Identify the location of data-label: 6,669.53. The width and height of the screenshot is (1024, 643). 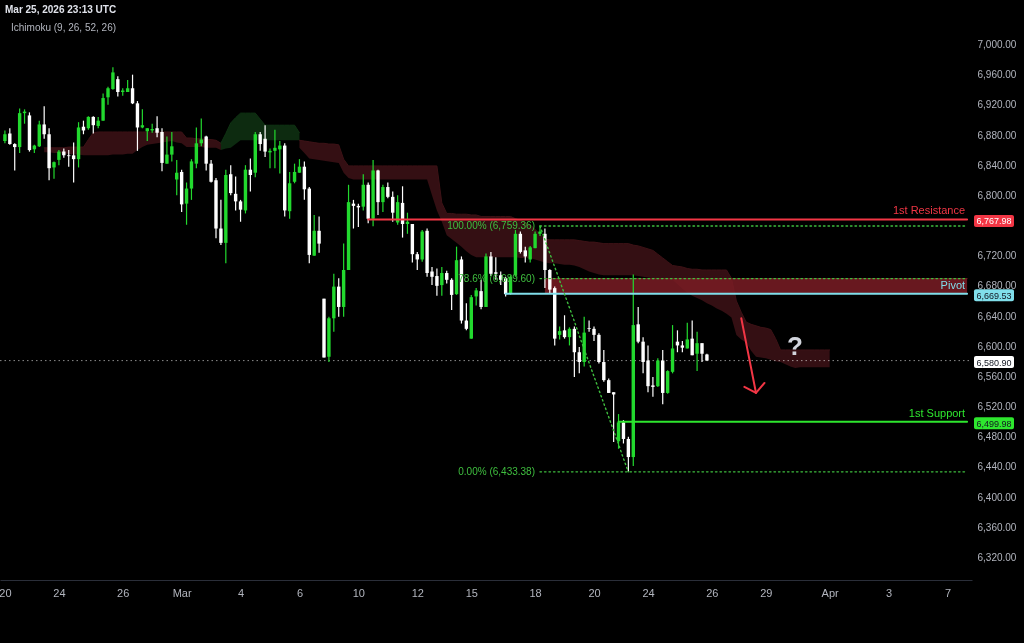
(994, 295).